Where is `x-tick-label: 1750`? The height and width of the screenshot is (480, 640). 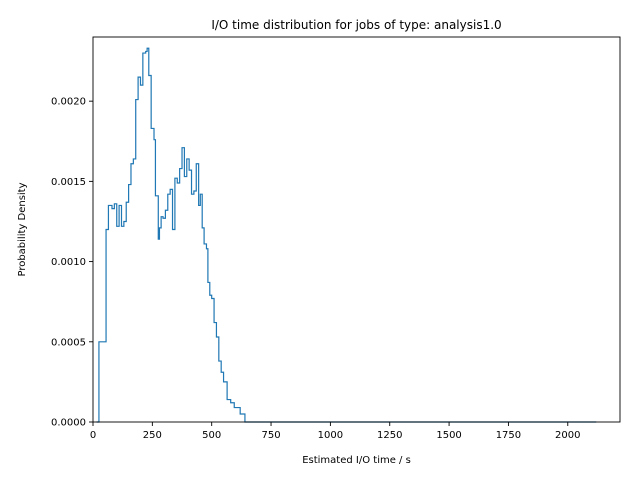 x-tick-label: 1750 is located at coordinates (508, 435).